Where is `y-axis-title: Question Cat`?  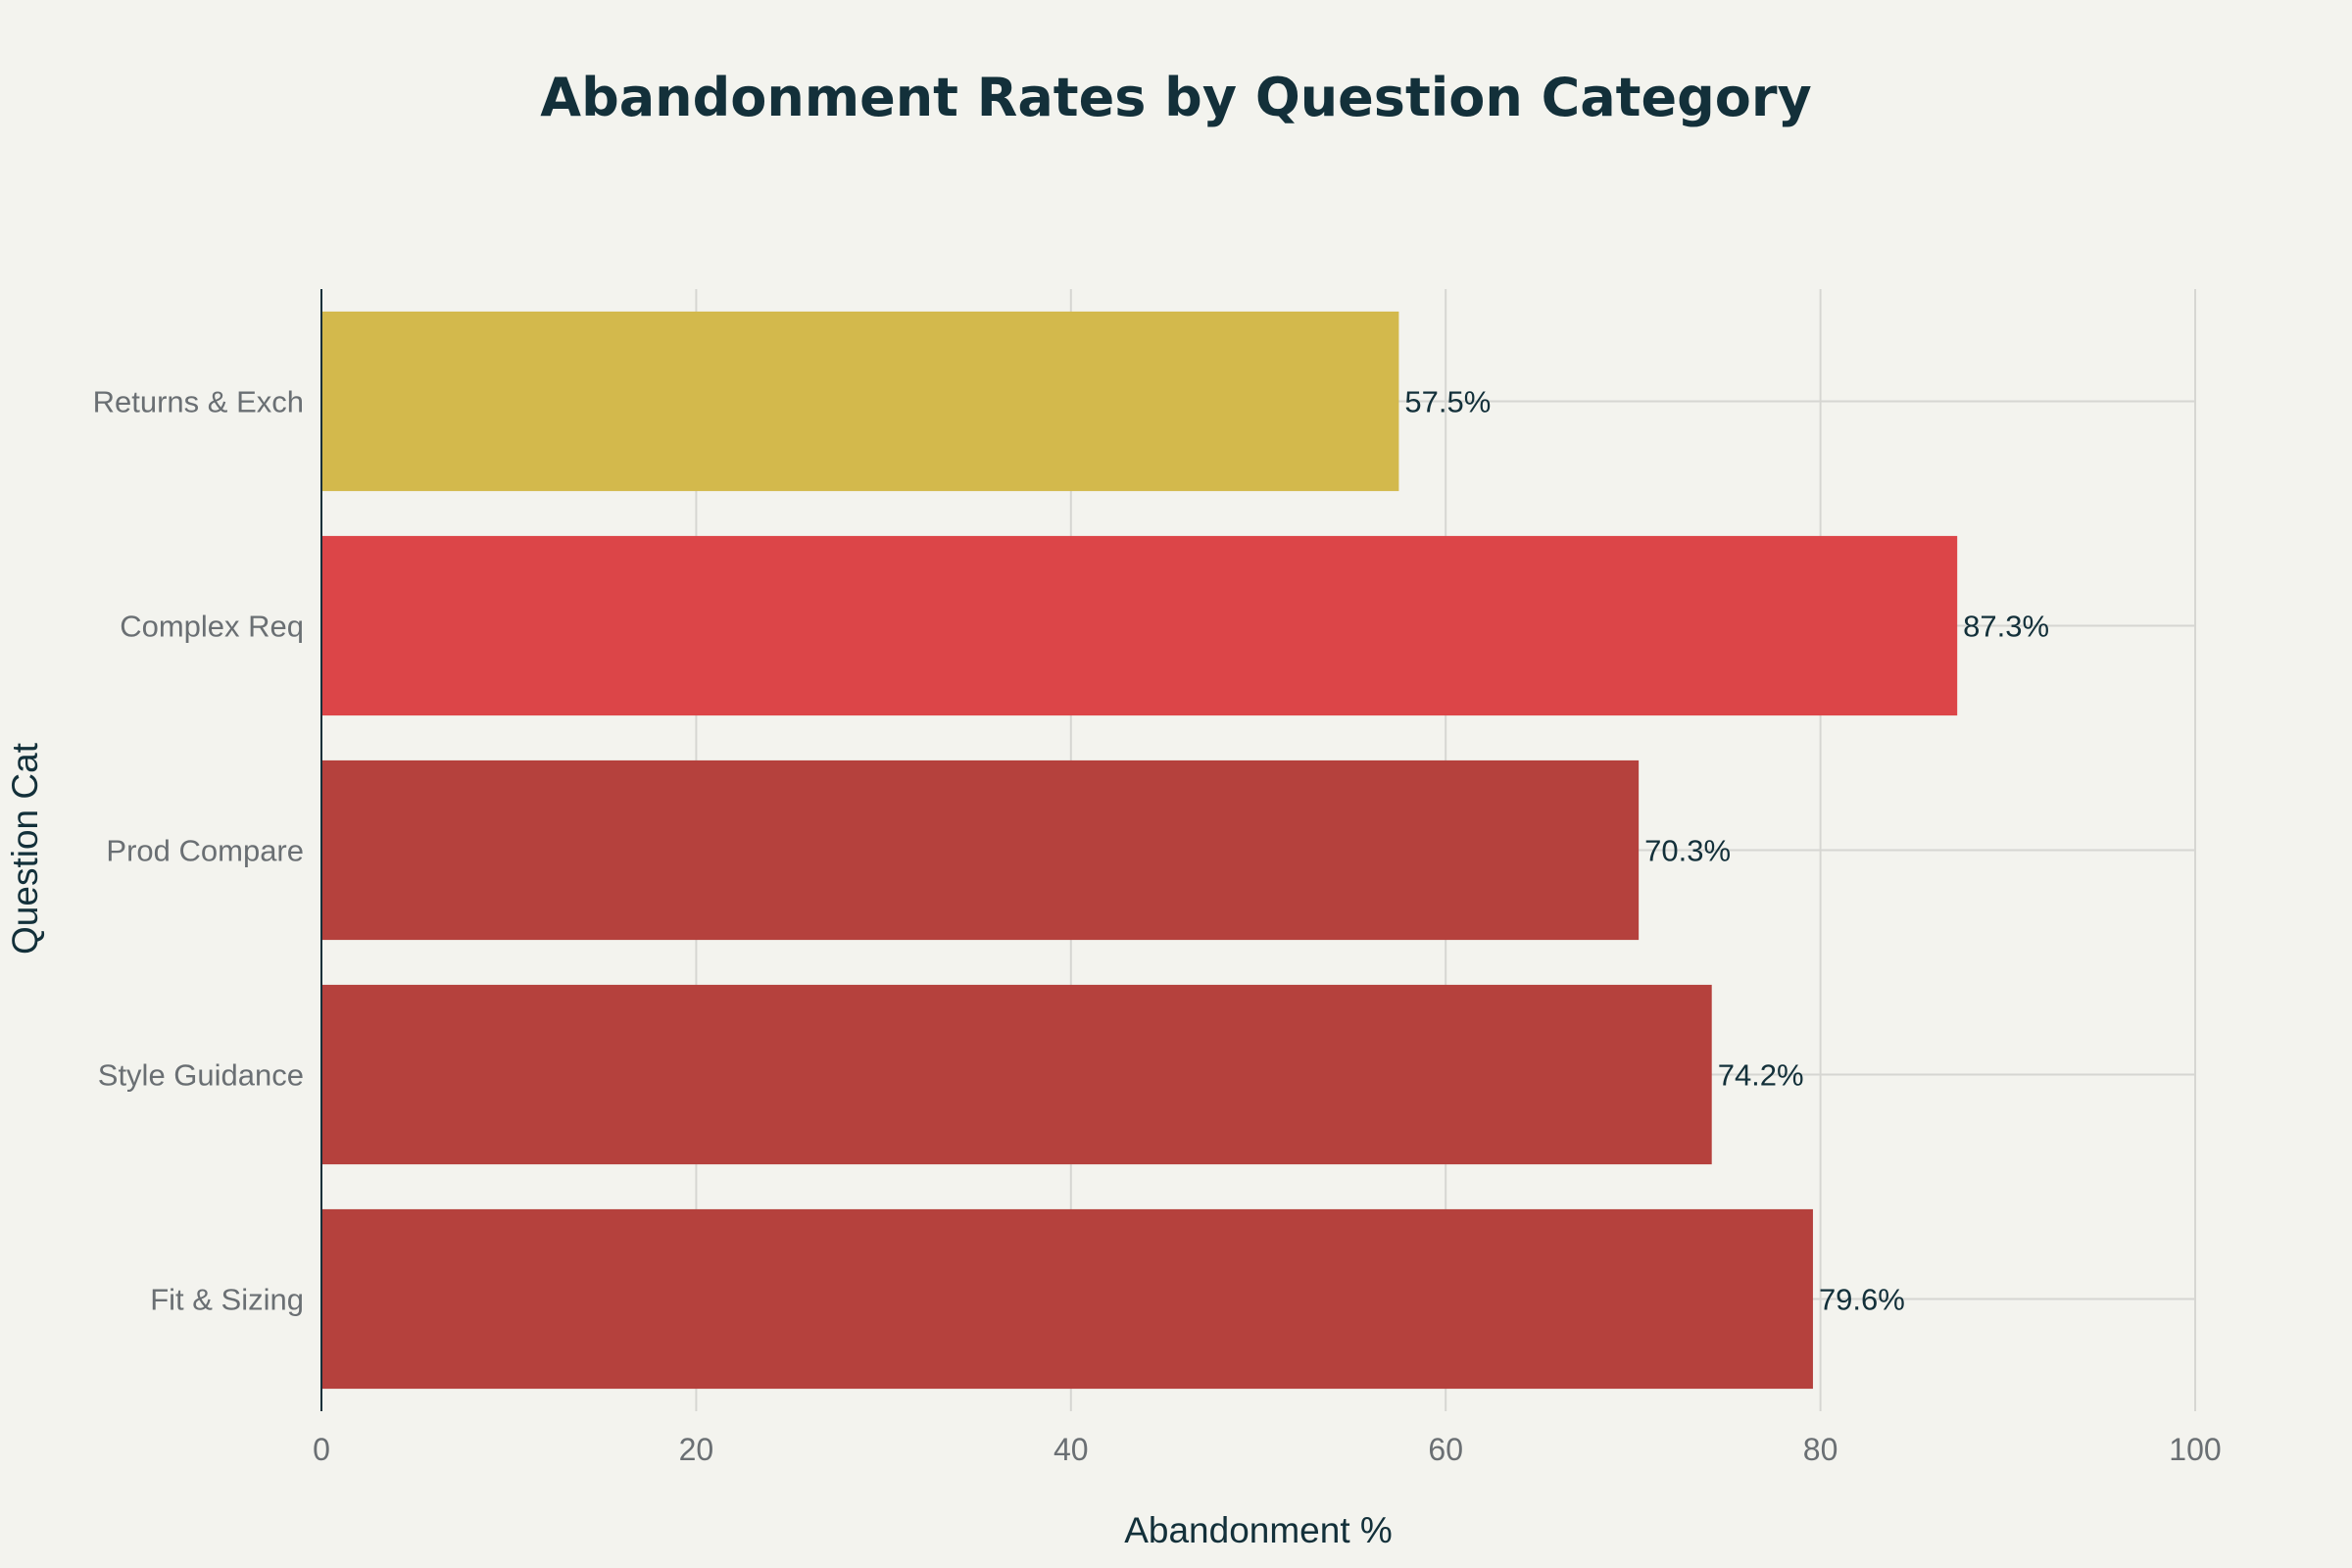
y-axis-title: Question Cat is located at coordinates (25, 848).